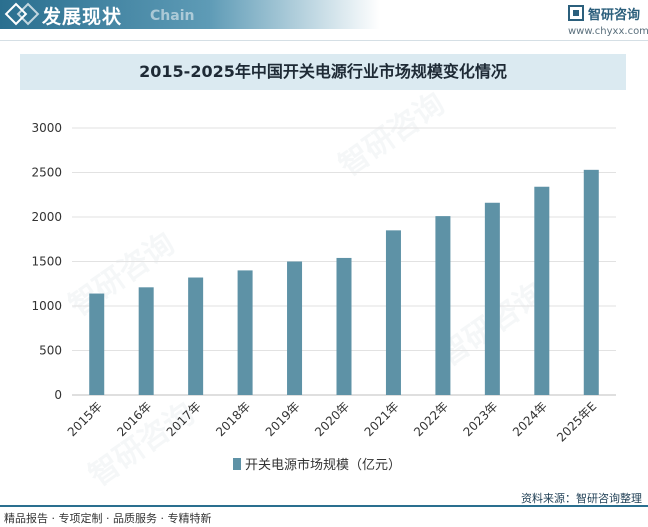 The width and height of the screenshot is (648, 527). I want to click on brand-logo-icon, so click(576, 13).